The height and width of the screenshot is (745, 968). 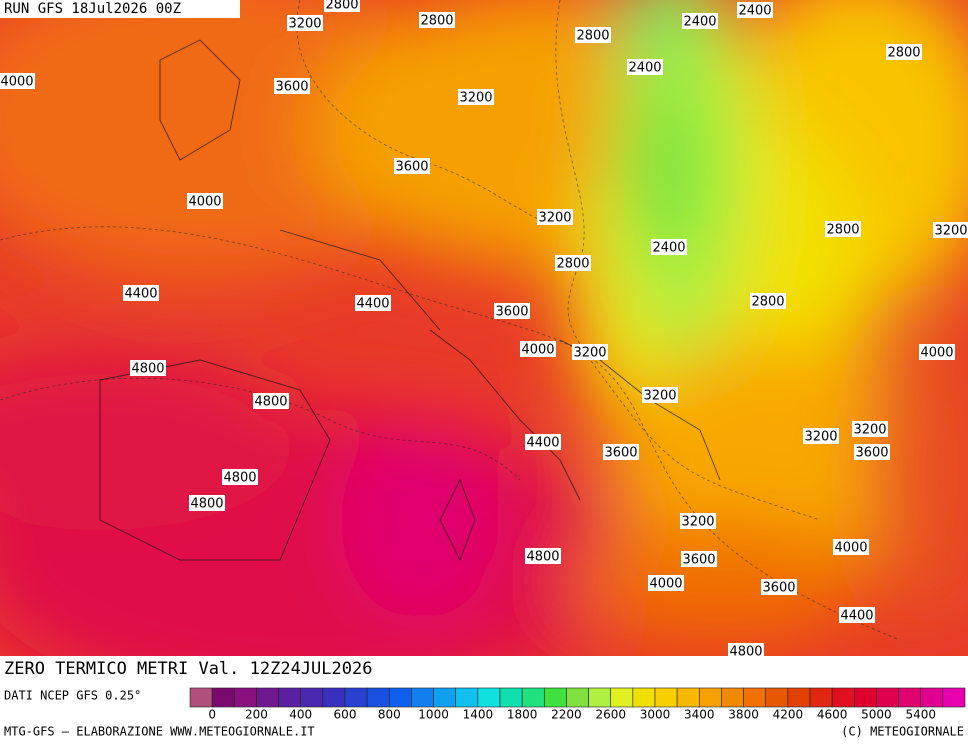 I want to click on colorbar-source: DATI NCEP GFS 0.25°, so click(x=72, y=696).